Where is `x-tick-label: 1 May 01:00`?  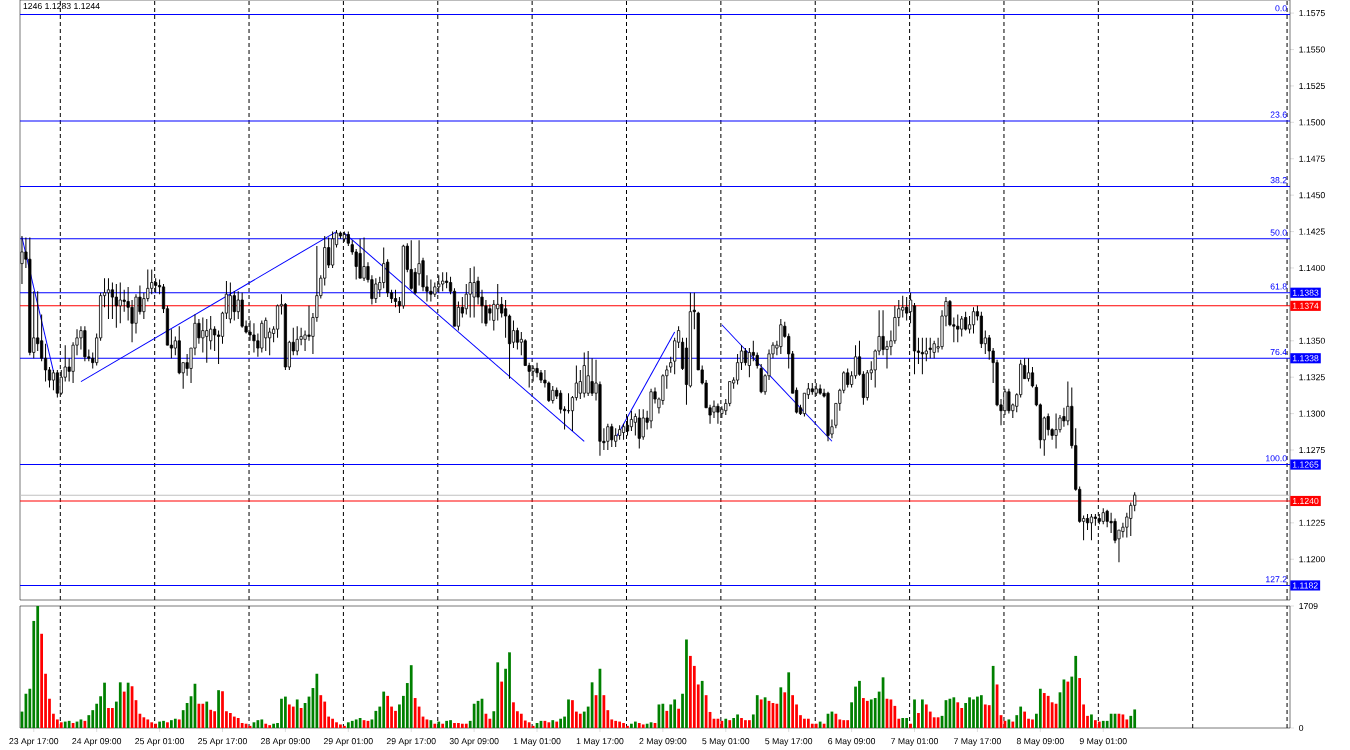
x-tick-label: 1 May 01:00 is located at coordinates (537, 742).